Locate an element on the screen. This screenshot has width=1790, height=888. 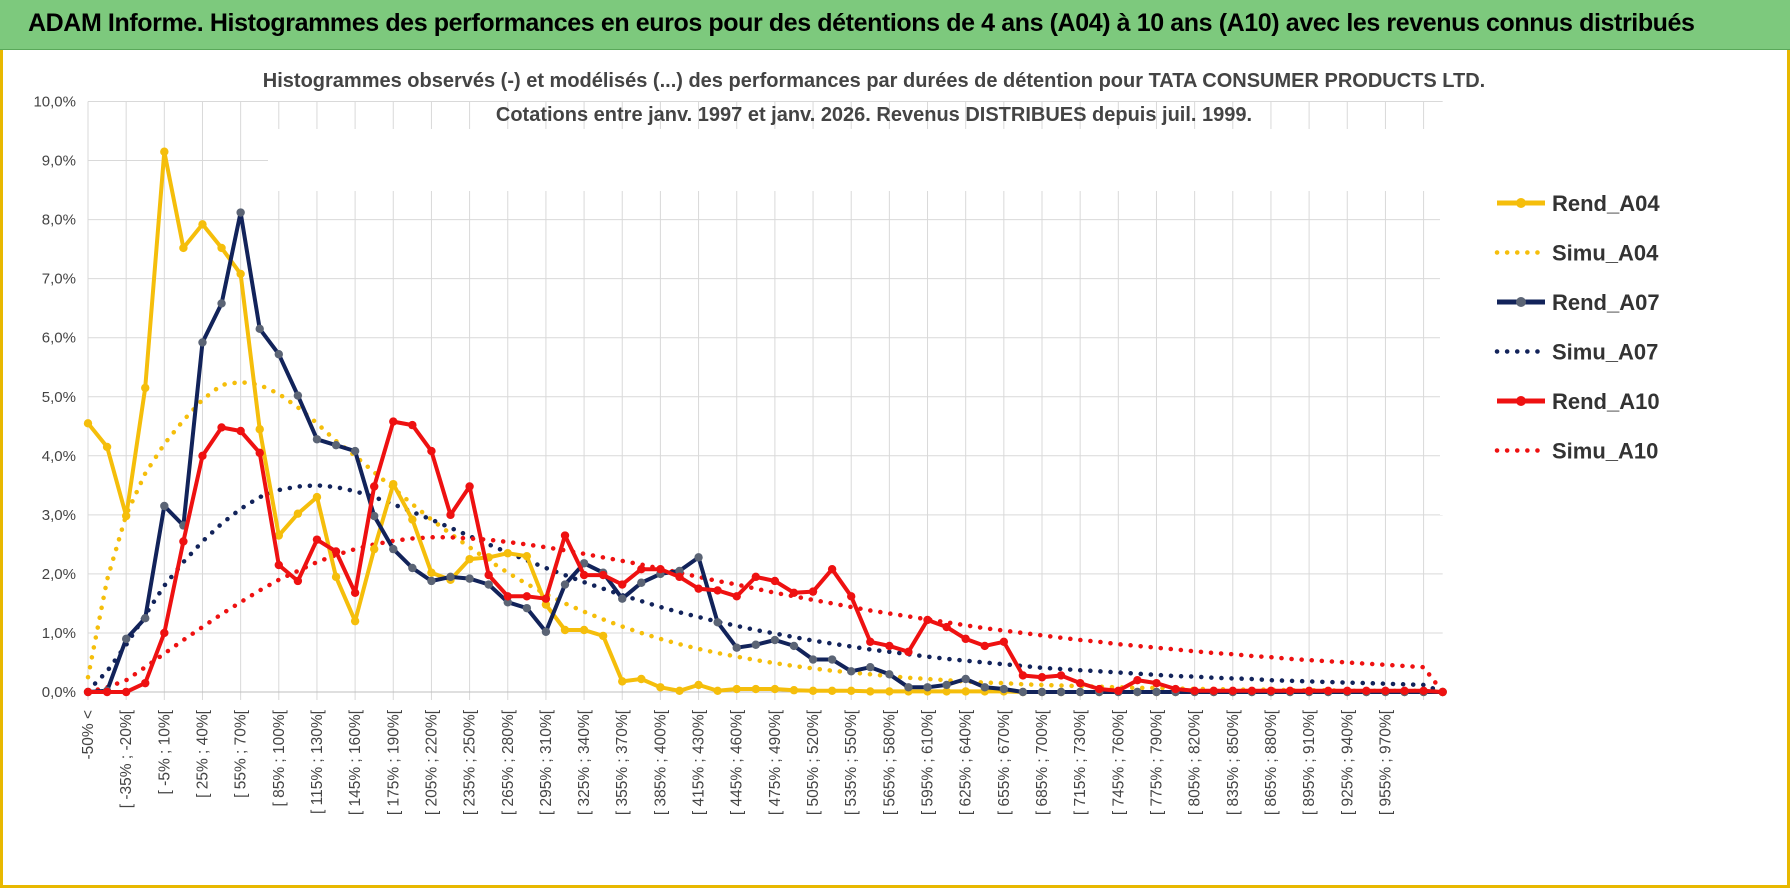
x-tick-label: [ 235% ; 250%[ is located at coordinates (470, 762).